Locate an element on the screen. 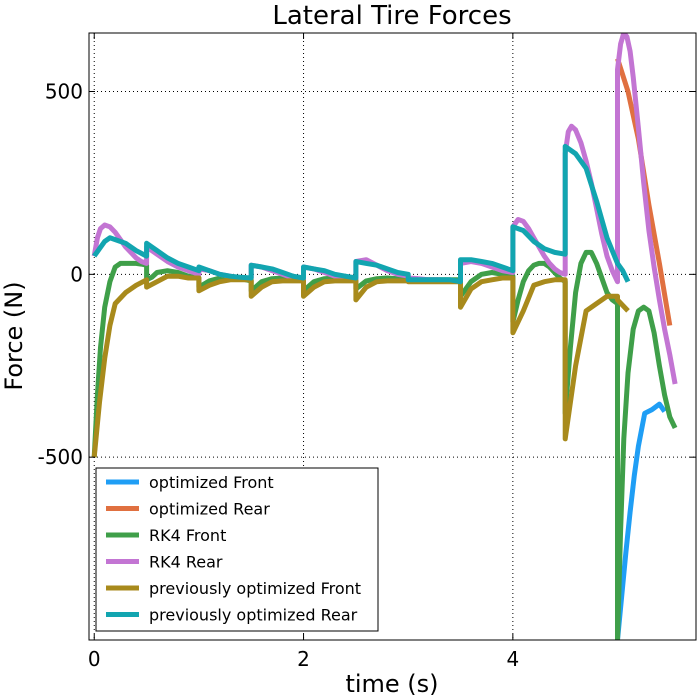 The width and height of the screenshot is (700, 700). legend-label: previously optimized Rear is located at coordinates (253, 615).